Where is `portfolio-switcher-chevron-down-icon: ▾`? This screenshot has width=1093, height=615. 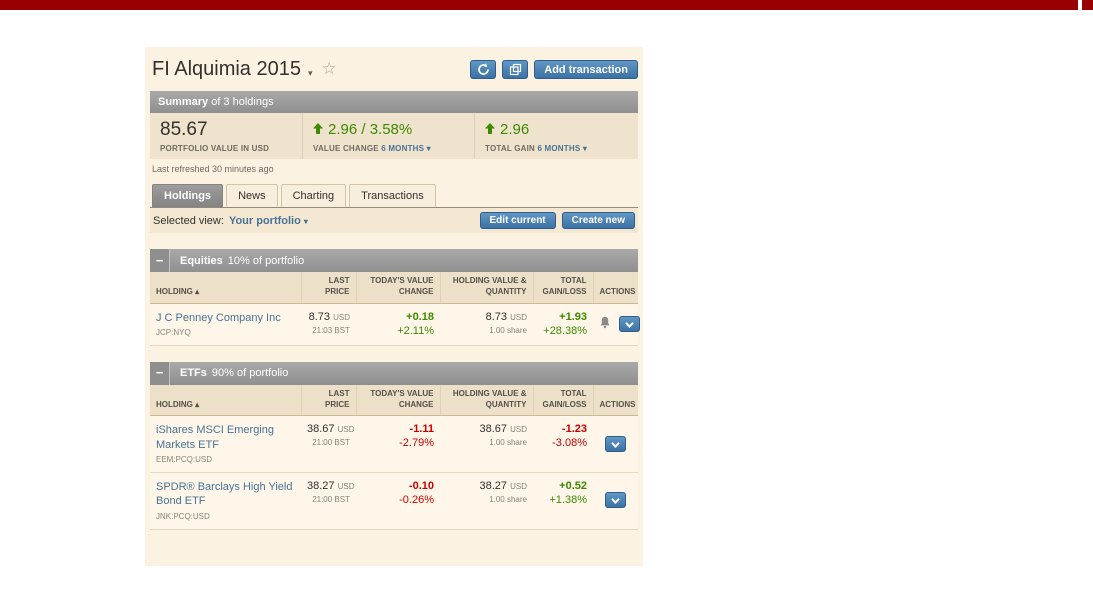 portfolio-switcher-chevron-down-icon: ▾ is located at coordinates (310, 72).